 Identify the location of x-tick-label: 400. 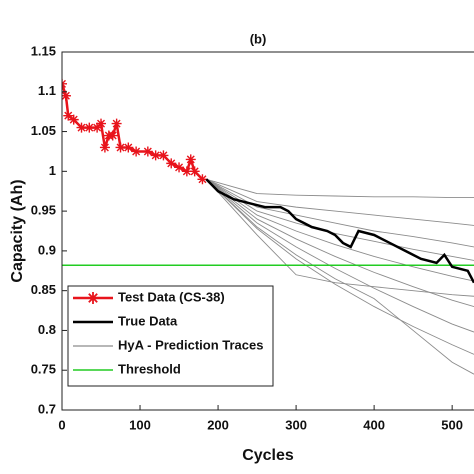
(374, 424).